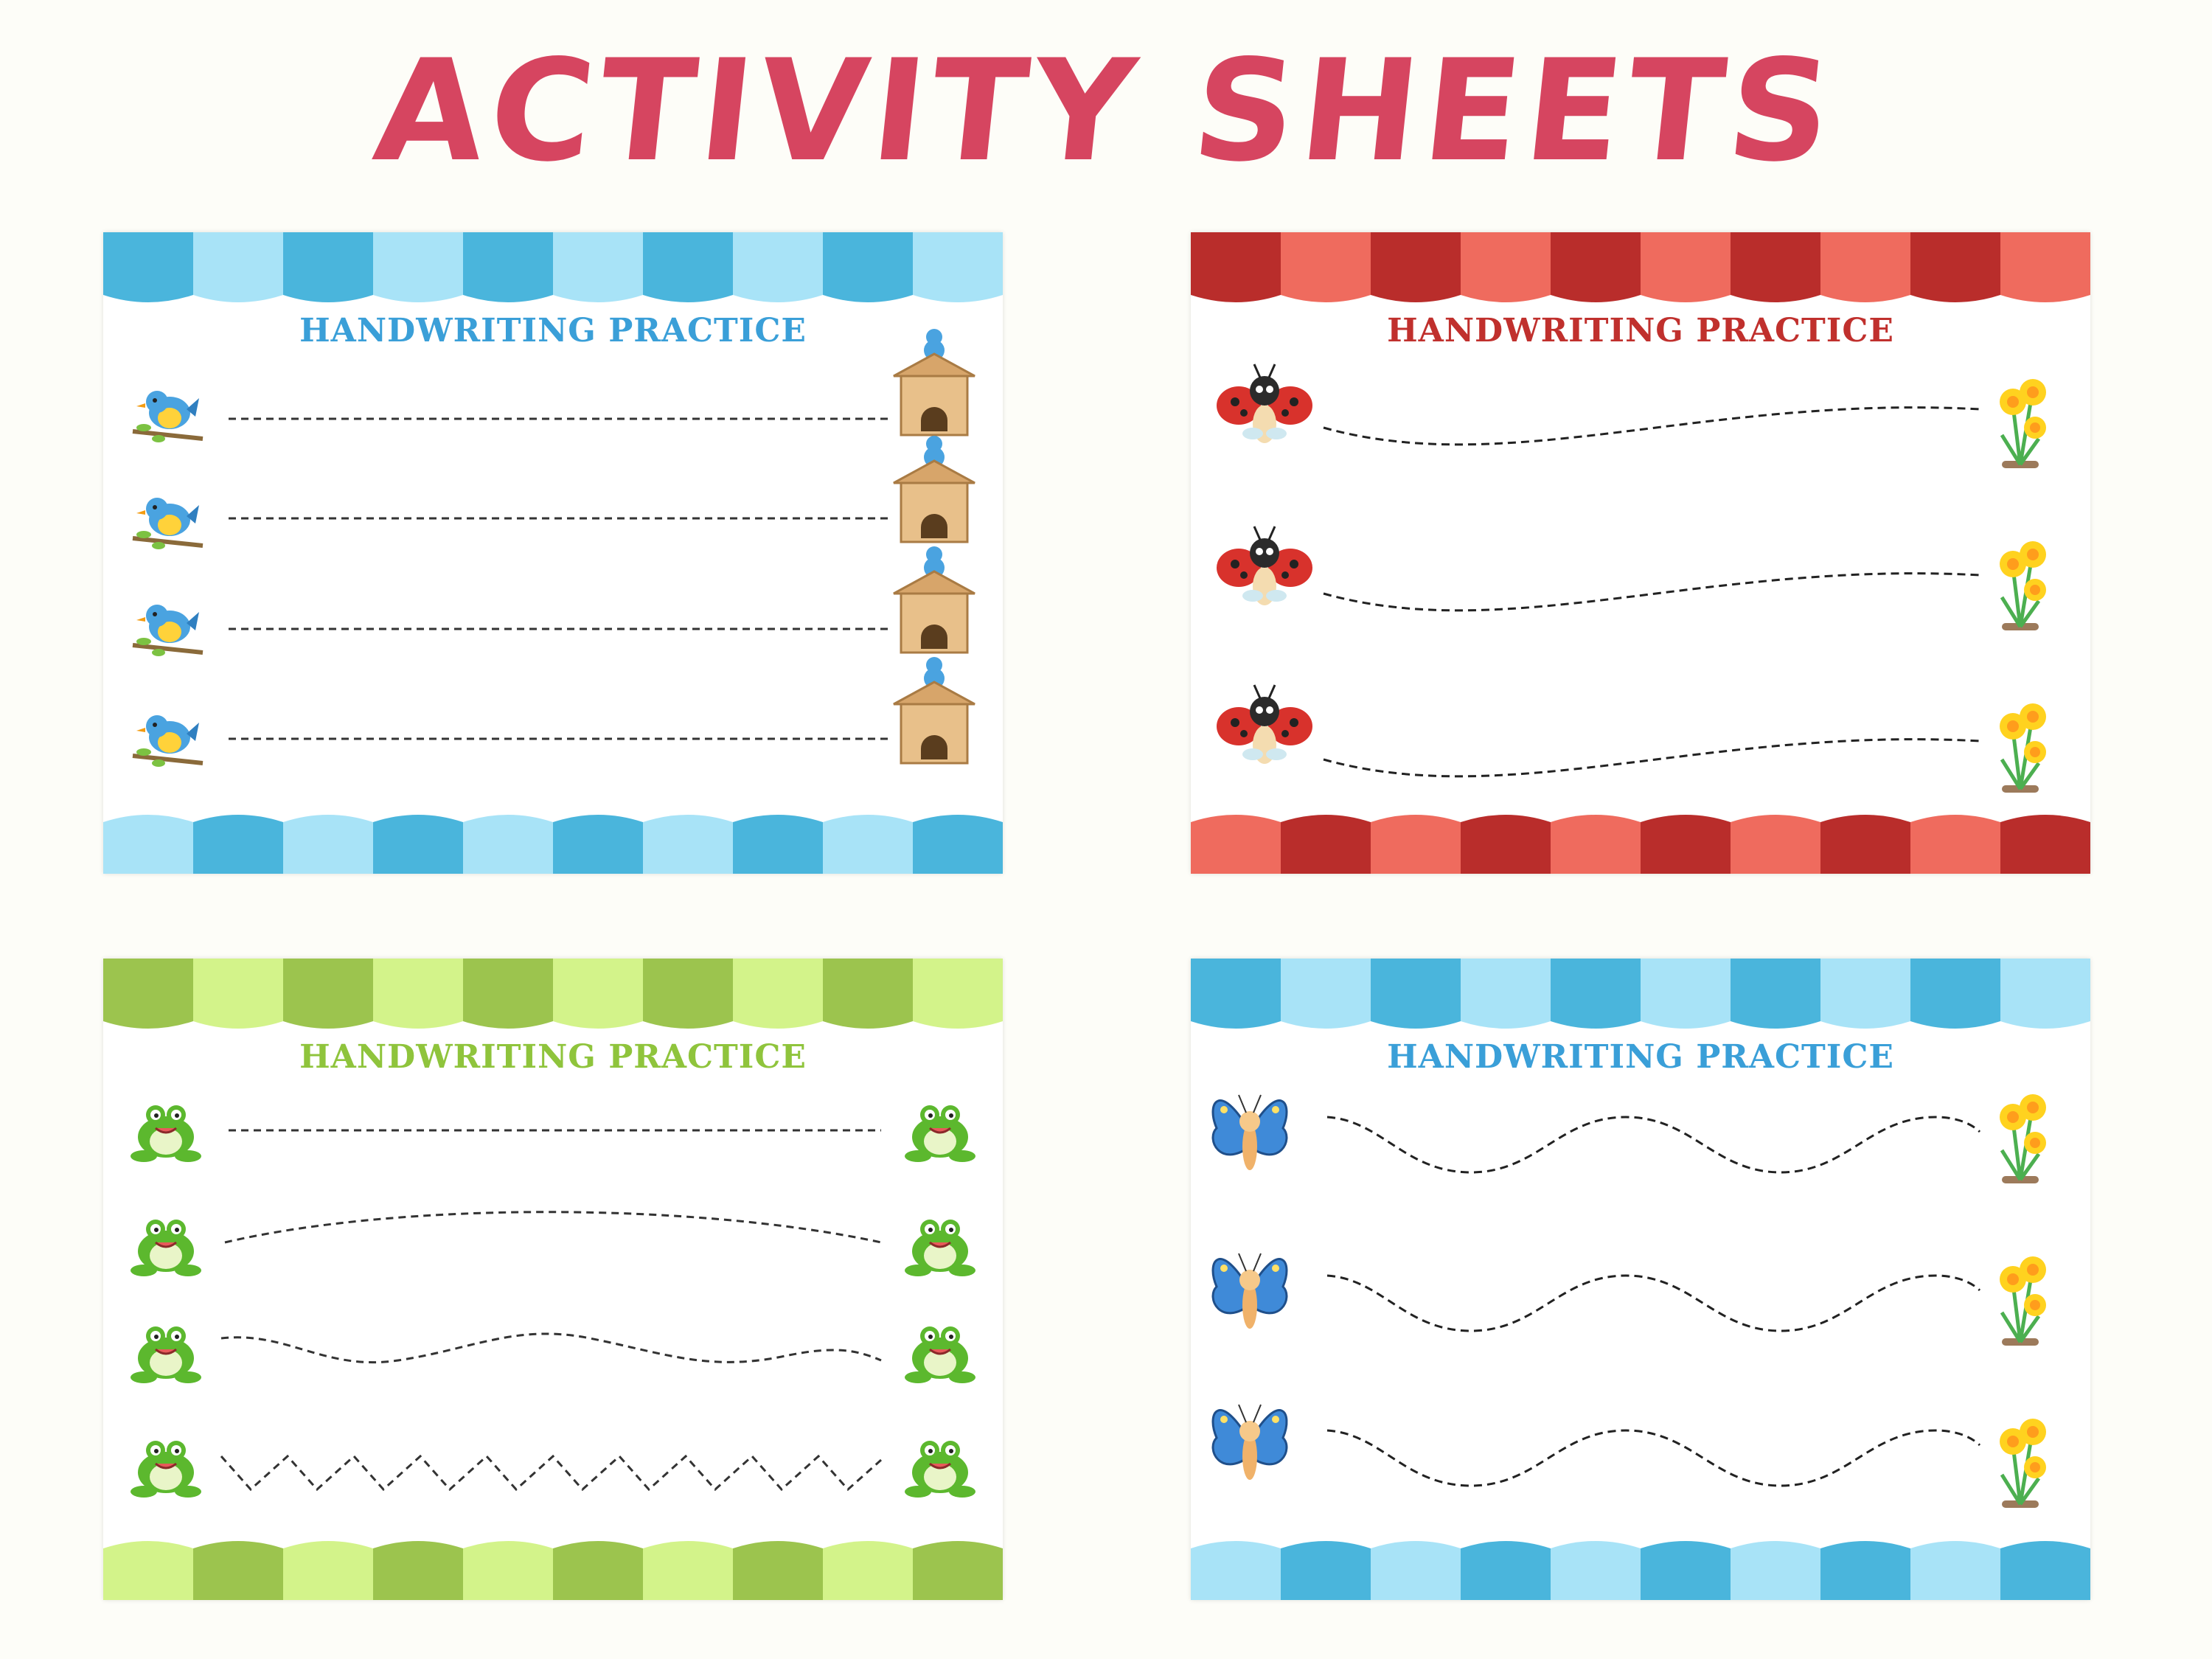 Image resolution: width=2212 pixels, height=1659 pixels. Describe the element at coordinates (553, 1227) in the screenshot. I see `trace-line-arc` at that location.